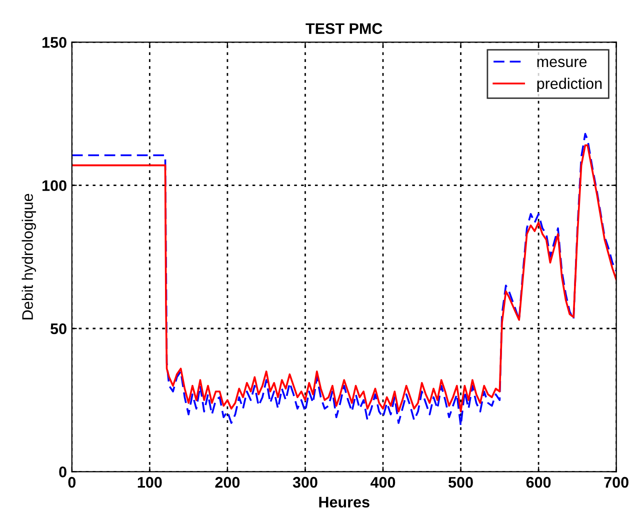 This screenshot has height=527, width=642. I want to click on y-tick-label: 100, so click(54, 186).